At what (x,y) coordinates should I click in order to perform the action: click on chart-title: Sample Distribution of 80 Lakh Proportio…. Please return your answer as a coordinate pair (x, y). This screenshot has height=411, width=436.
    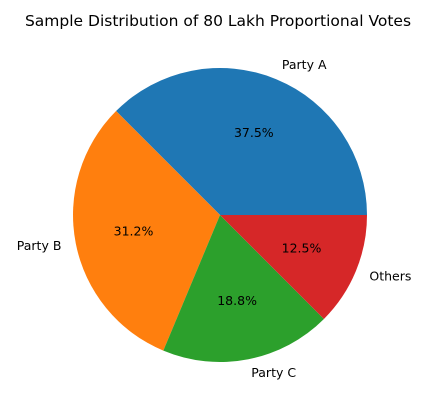
    Looking at the image, I should click on (218, 21).